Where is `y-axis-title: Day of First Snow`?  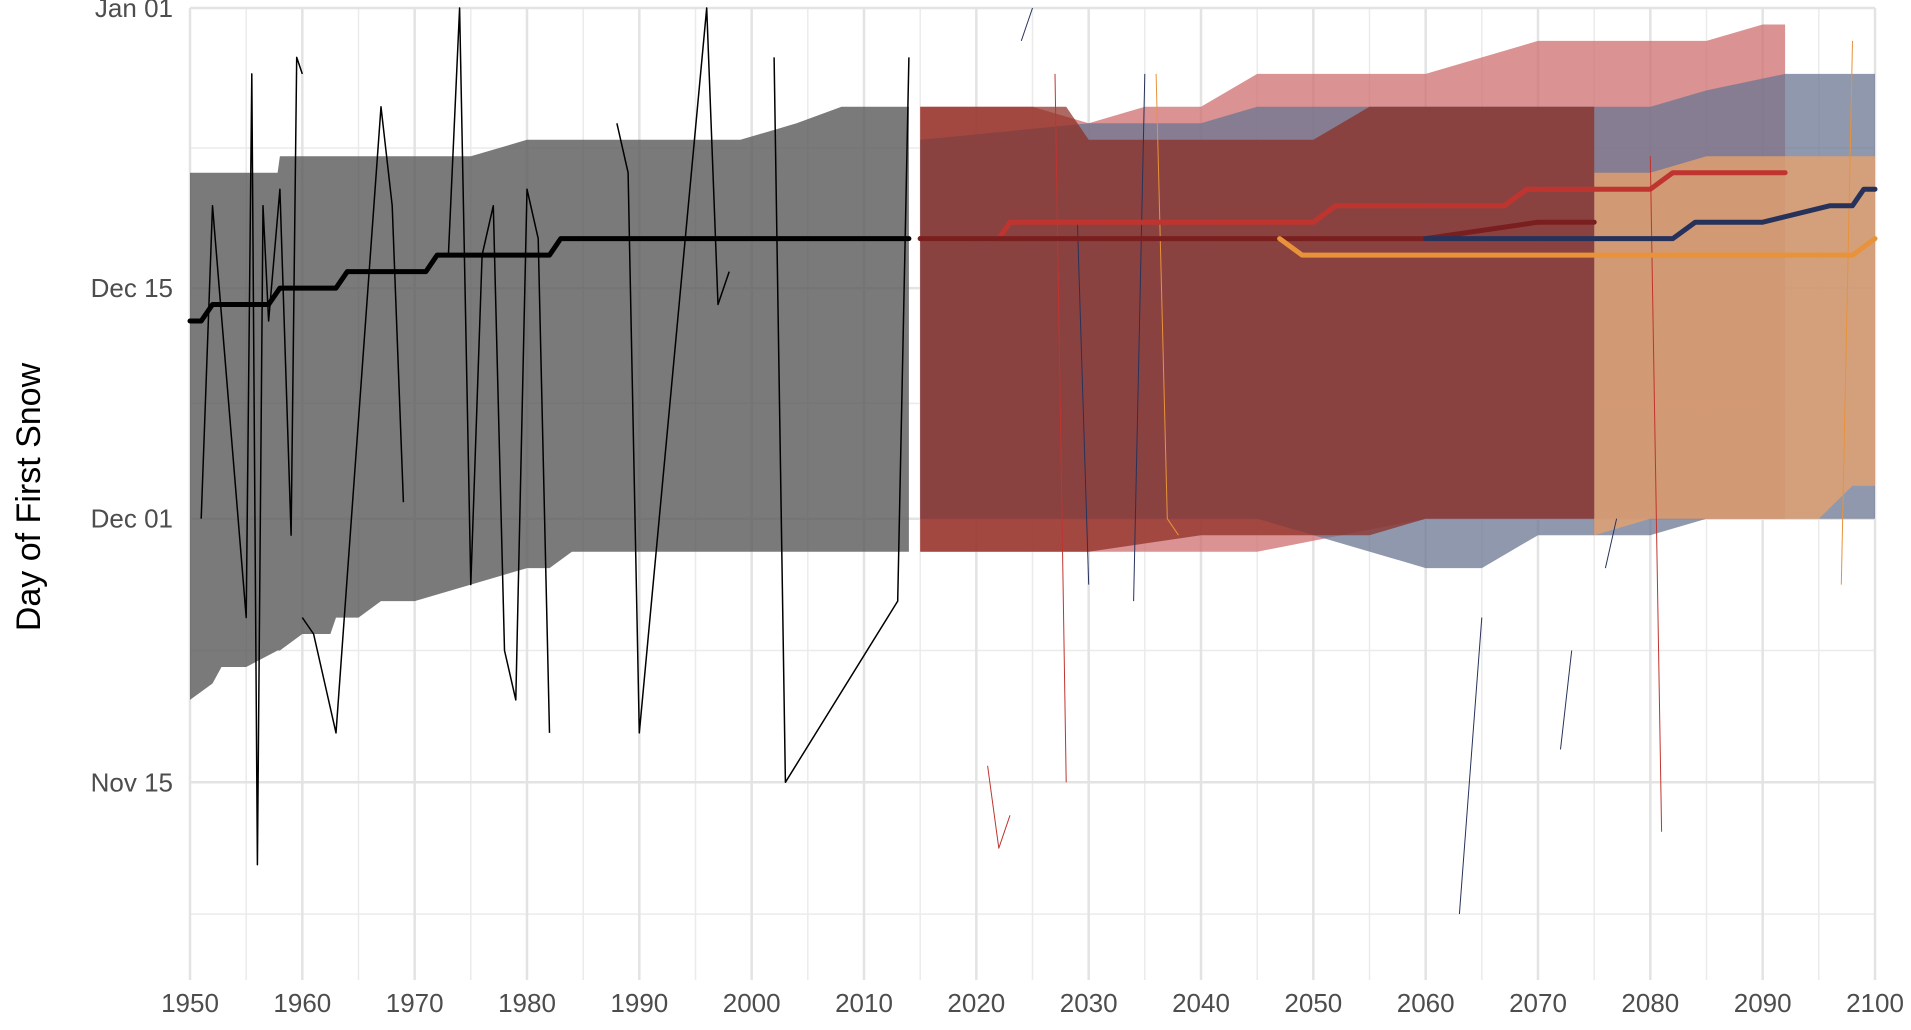 y-axis-title: Day of First Snow is located at coordinates (29, 496).